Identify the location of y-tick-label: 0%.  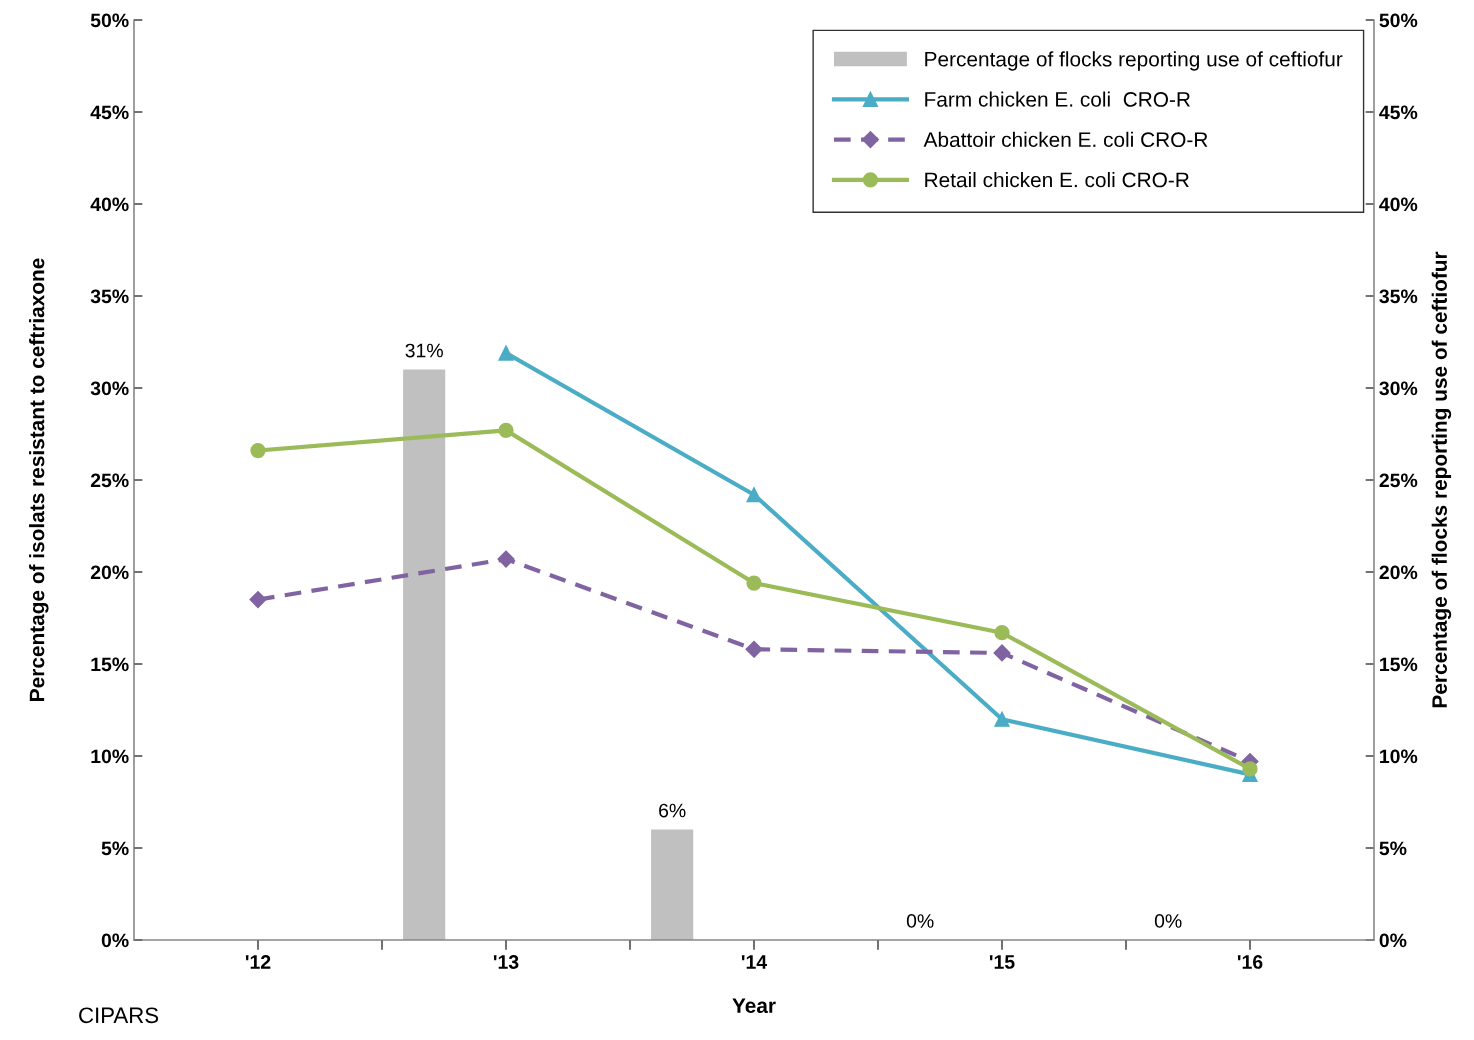
(115, 940).